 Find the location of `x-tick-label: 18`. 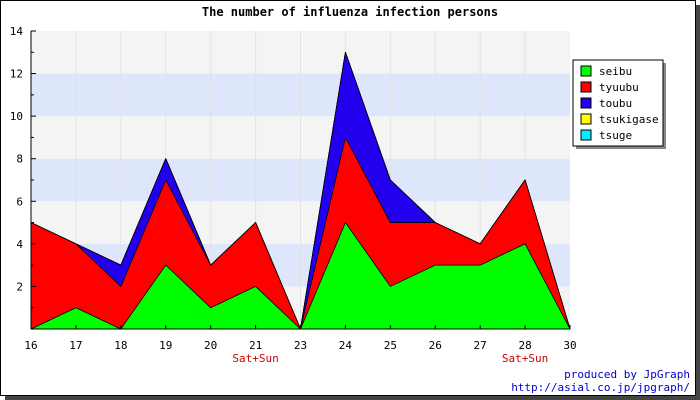

x-tick-label: 18 is located at coordinates (120, 345).